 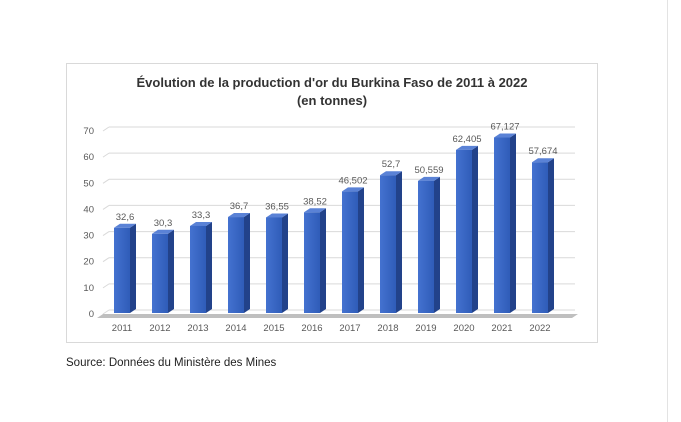 I want to click on x-tick-label: 2015, so click(x=273, y=328).